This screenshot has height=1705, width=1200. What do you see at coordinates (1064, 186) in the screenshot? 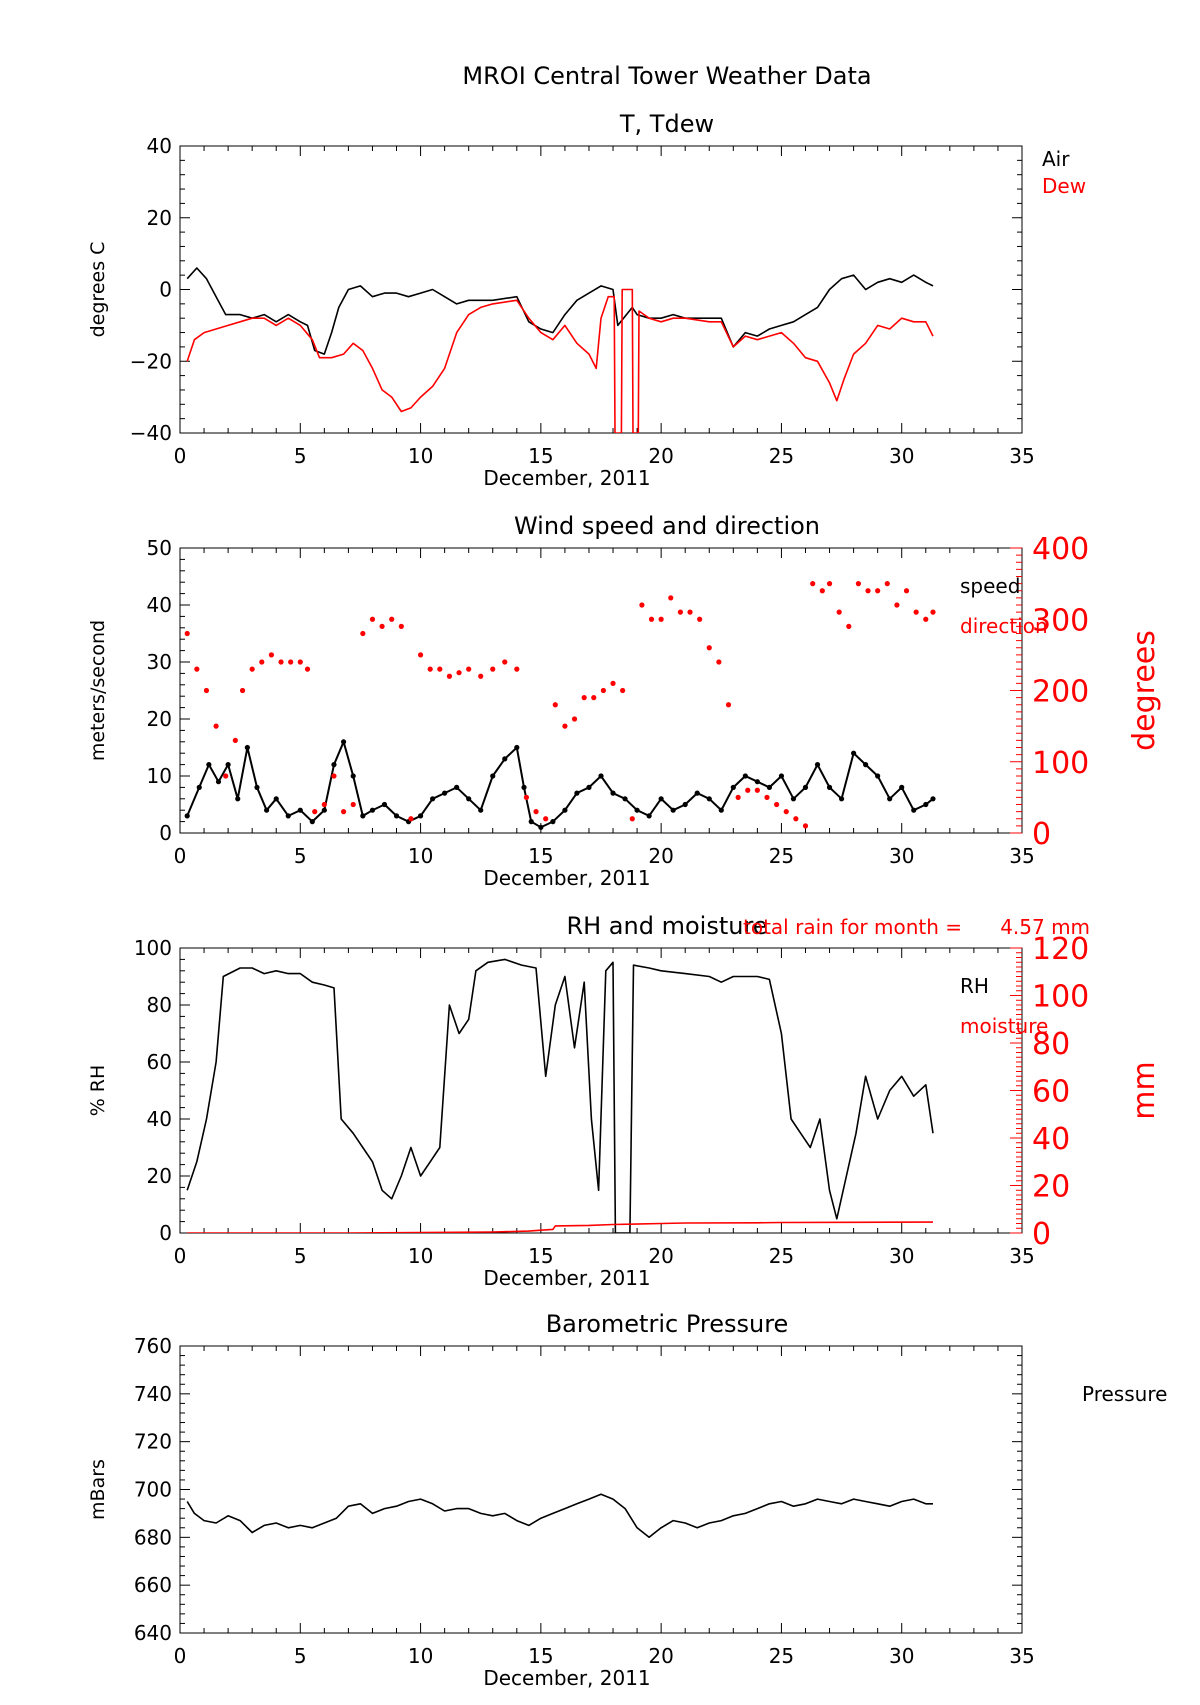
I see `legend-dew: Dew` at bounding box center [1064, 186].